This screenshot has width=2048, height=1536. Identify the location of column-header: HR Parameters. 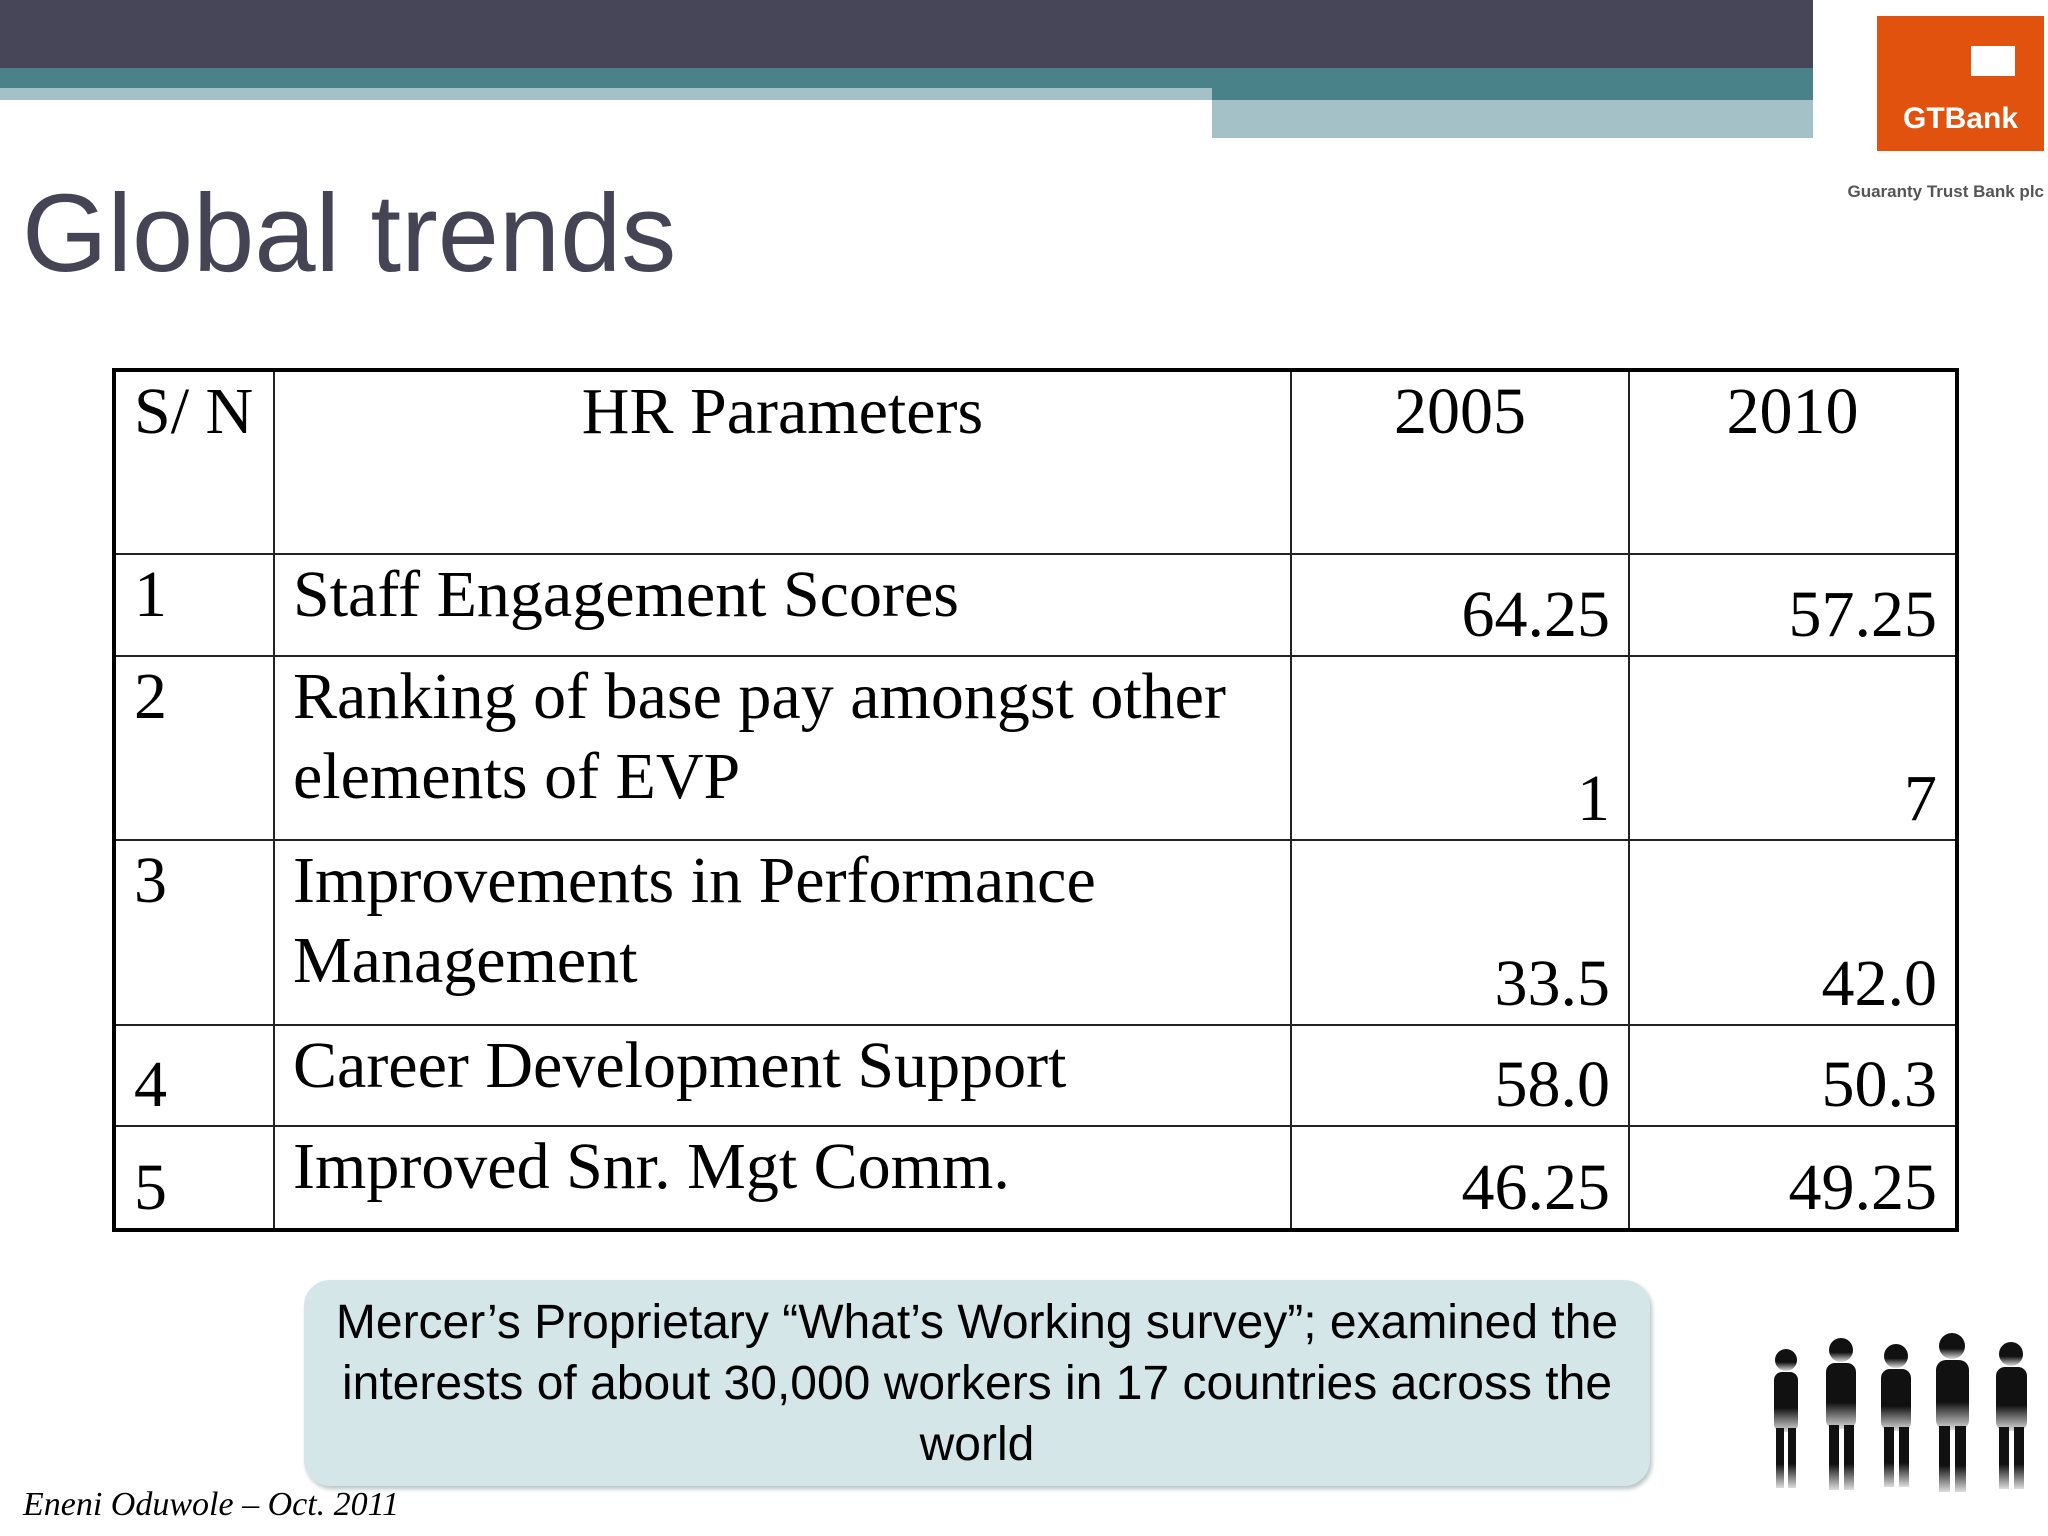
(782, 462).